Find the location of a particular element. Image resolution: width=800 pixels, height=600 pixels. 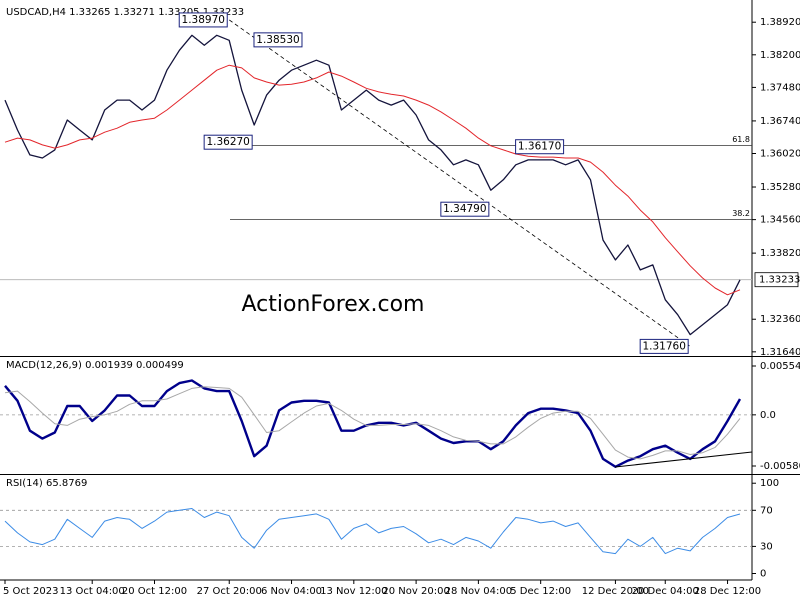

x-tick-label: 28 Dec 12:00 is located at coordinates (727, 591).